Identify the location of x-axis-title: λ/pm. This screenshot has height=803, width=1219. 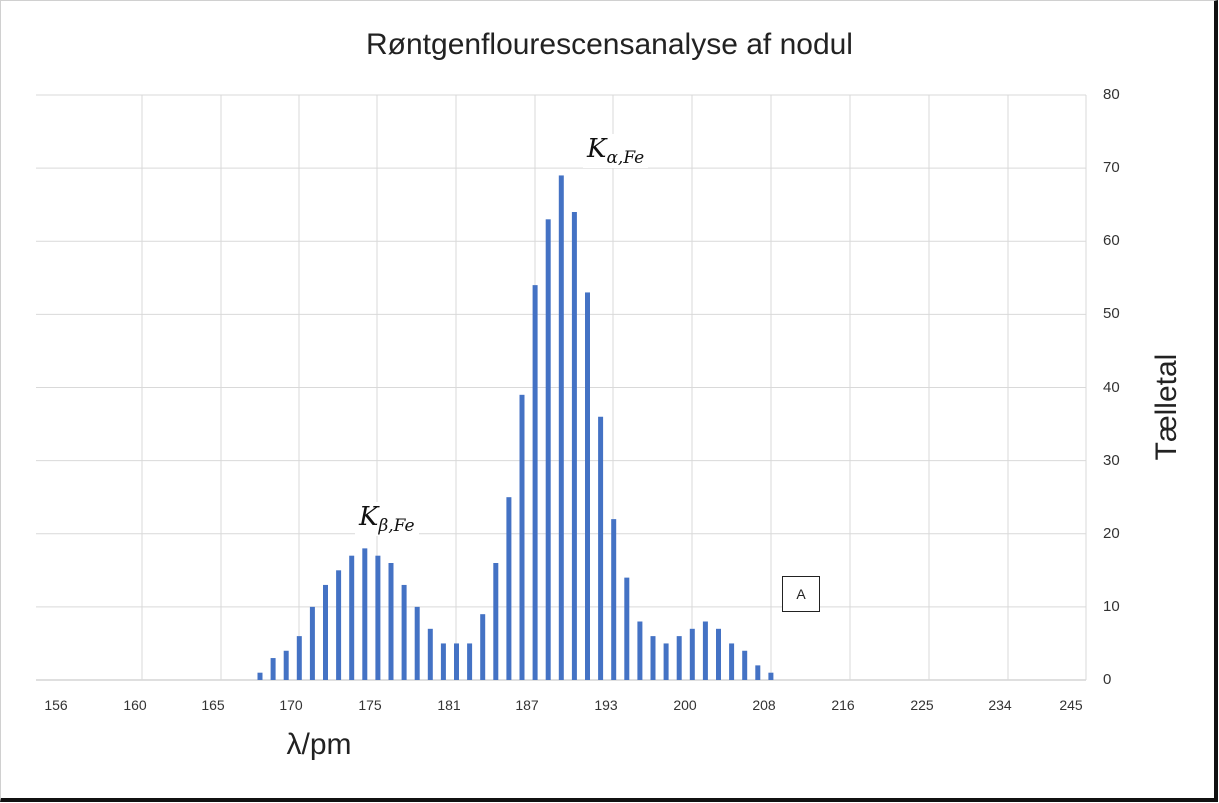
(319, 744).